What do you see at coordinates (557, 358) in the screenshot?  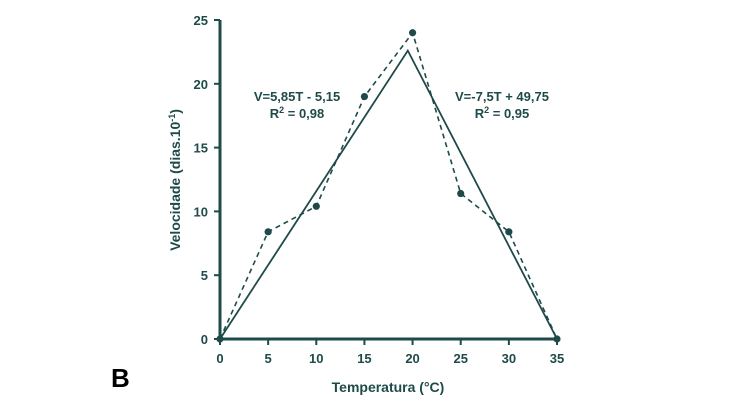 I see `x-tick-label: 35` at bounding box center [557, 358].